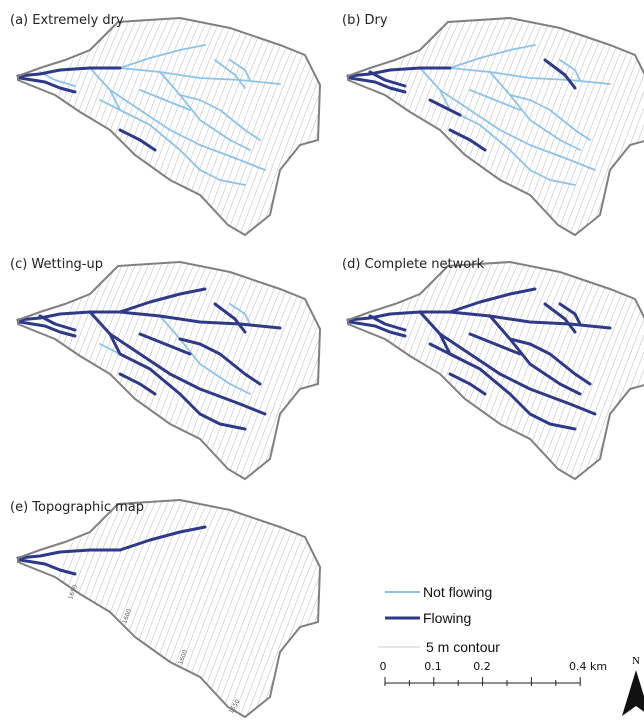 The height and width of the screenshot is (721, 644). What do you see at coordinates (447, 618) in the screenshot?
I see `legend-label: Flowing` at bounding box center [447, 618].